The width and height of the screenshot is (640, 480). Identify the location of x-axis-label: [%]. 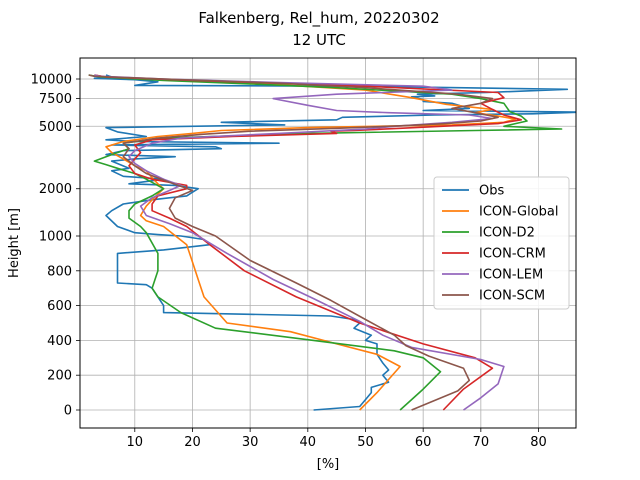
(328, 464).